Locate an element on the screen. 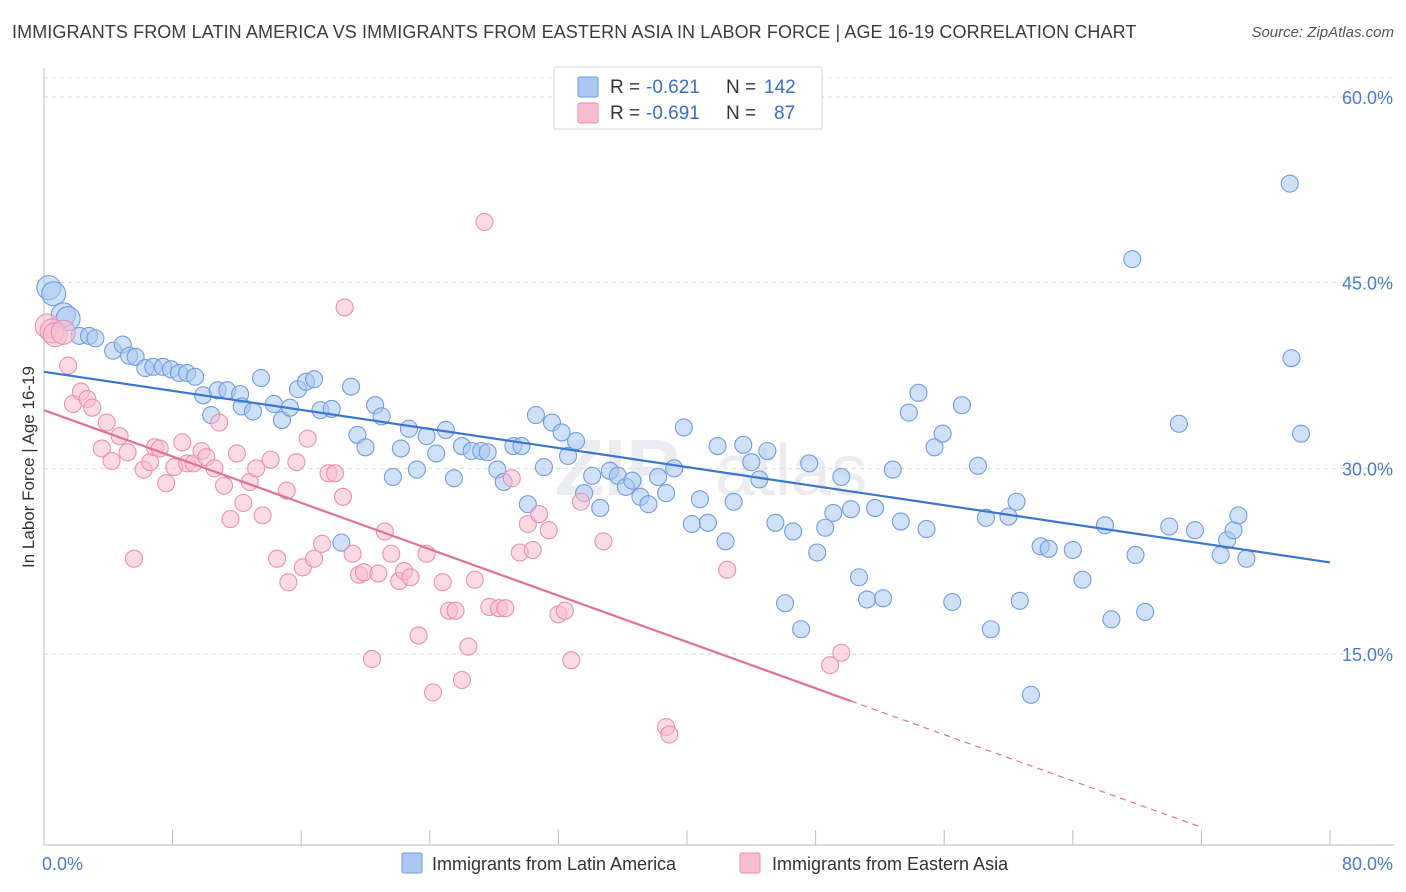  bottom-legend-swatch-eastern-asia is located at coordinates (750, 863).